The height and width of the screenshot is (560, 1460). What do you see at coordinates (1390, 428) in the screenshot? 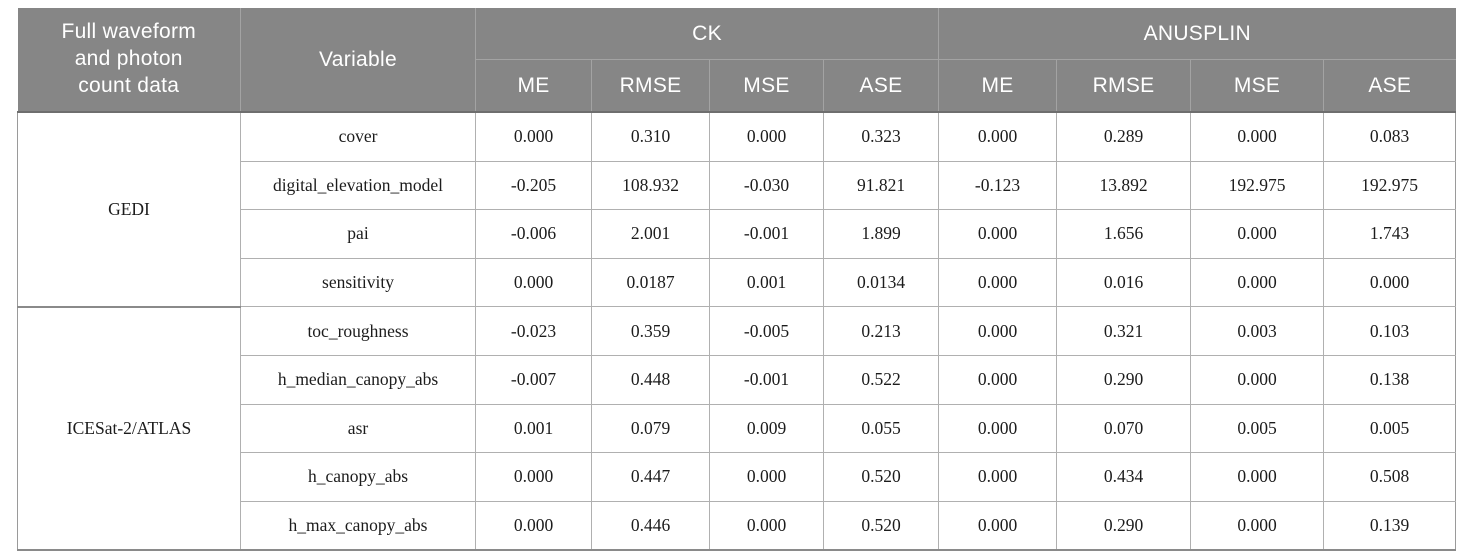
I see `value-cell-anusplin-ase: 0.005` at bounding box center [1390, 428].